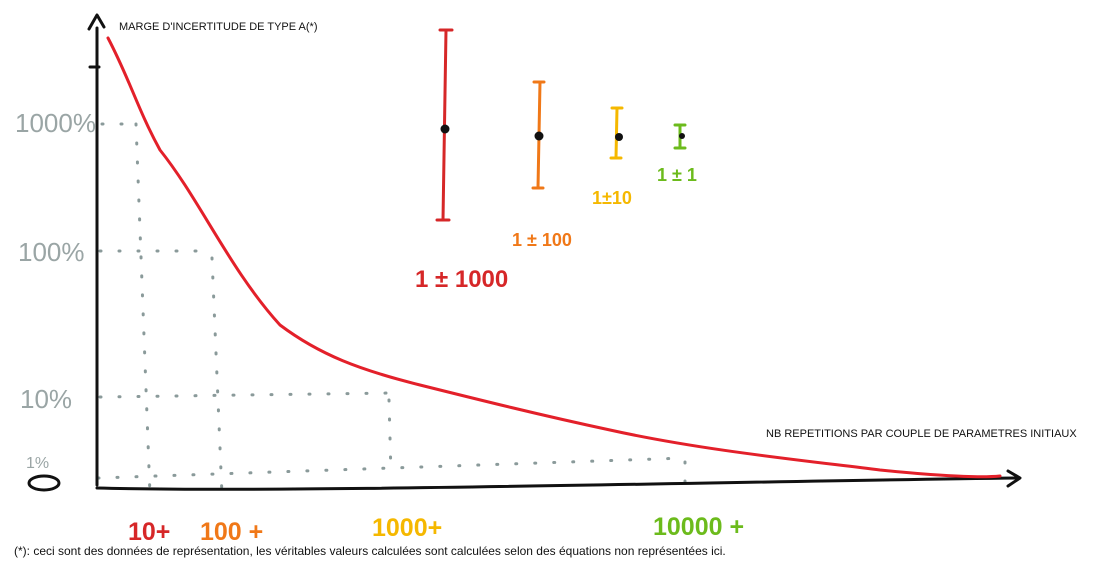 Image resolution: width=1109 pixels, height=571 pixels. Describe the element at coordinates (407, 528) in the screenshot. I see `x-tick-1000: 1000+` at that location.